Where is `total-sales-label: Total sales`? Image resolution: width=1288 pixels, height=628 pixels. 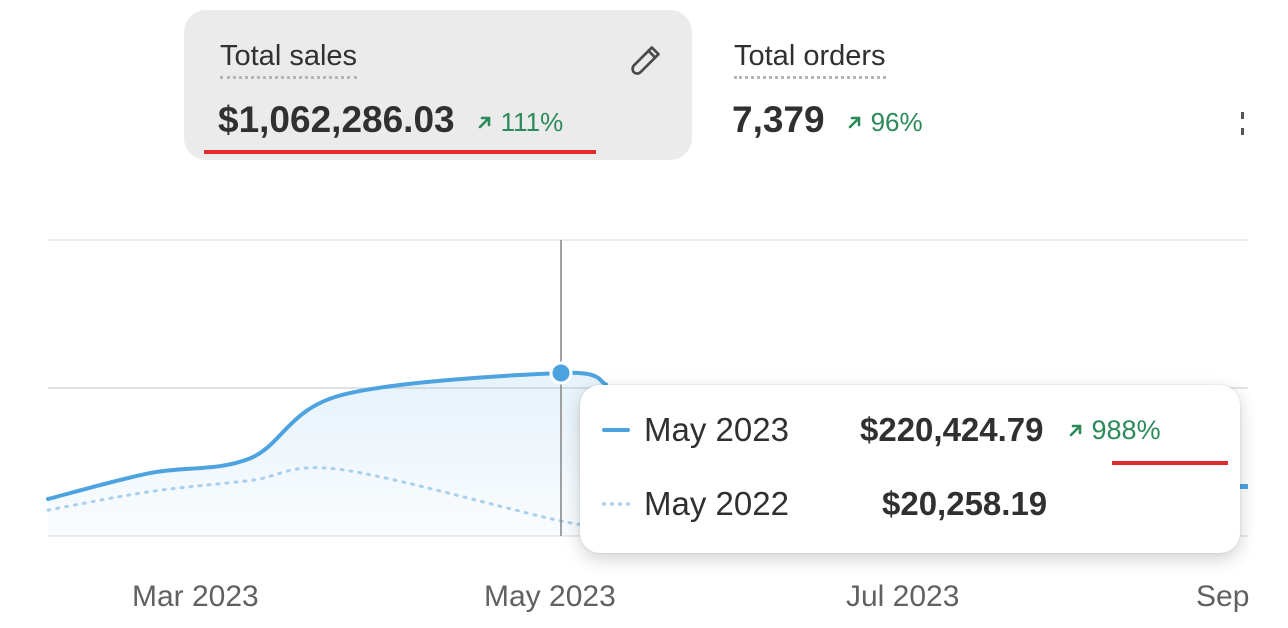
total-sales-label: Total sales is located at coordinates (289, 59).